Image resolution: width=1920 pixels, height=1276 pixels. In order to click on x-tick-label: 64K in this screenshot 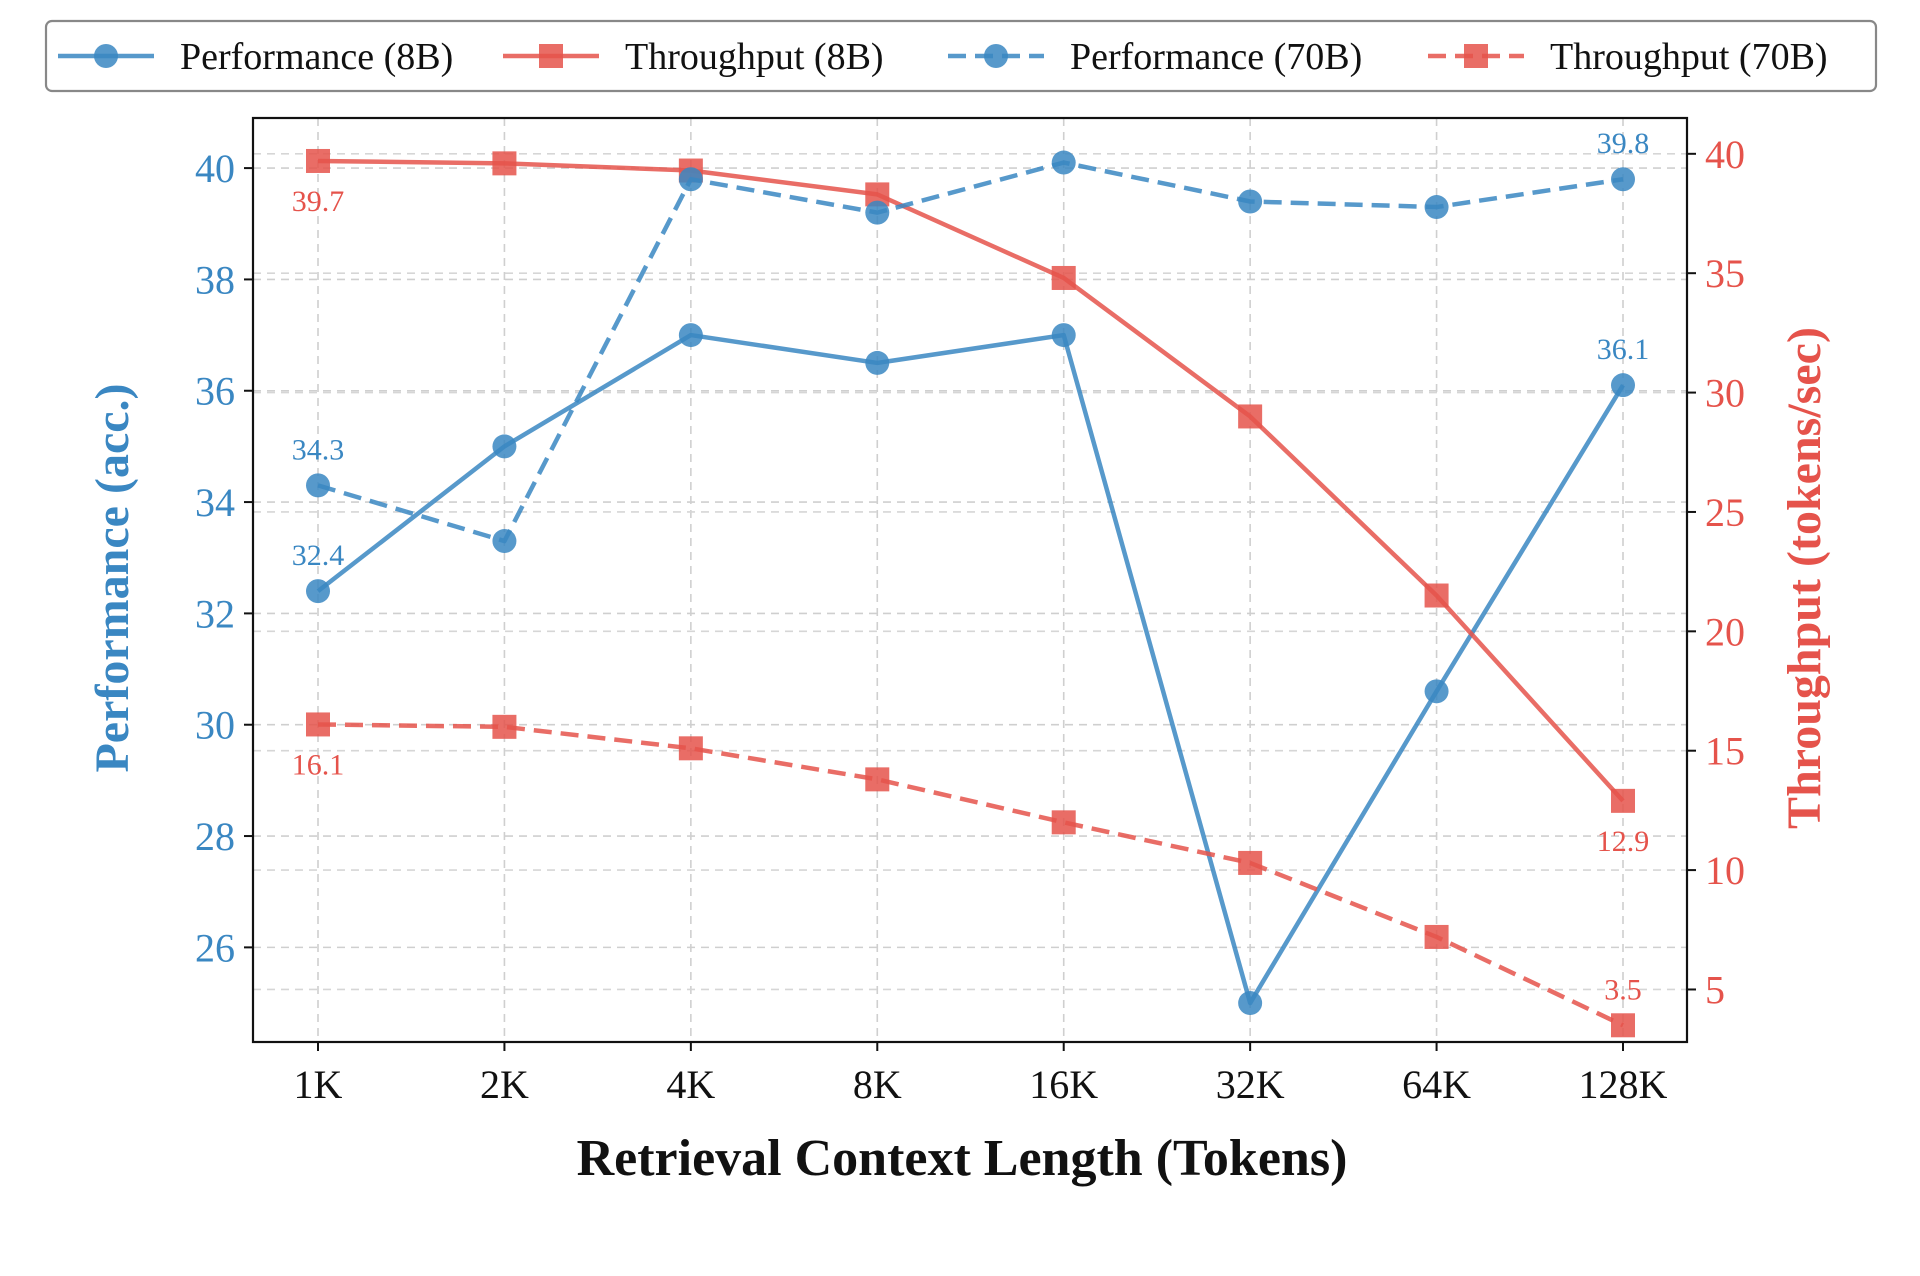, I will do `click(1436, 1084)`.